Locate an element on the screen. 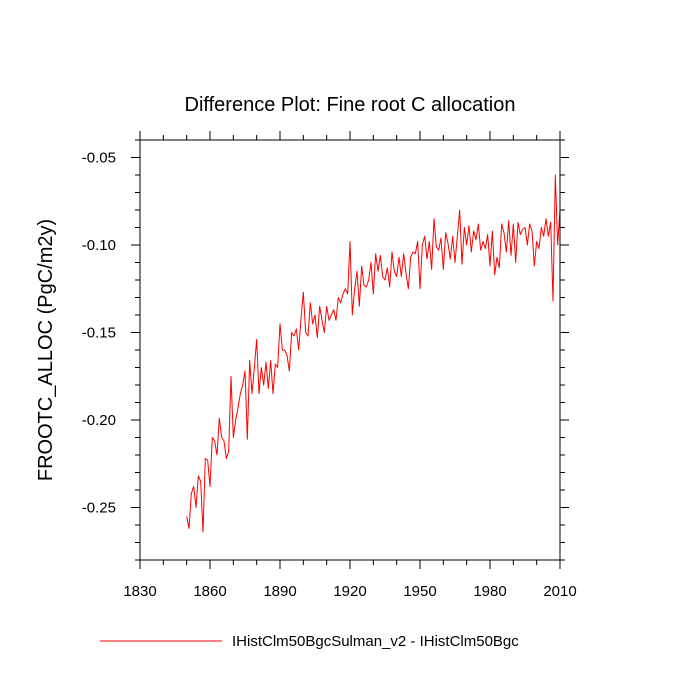 This screenshot has width=700, height=700. y-tick-label: -0.25 is located at coordinates (99, 508).